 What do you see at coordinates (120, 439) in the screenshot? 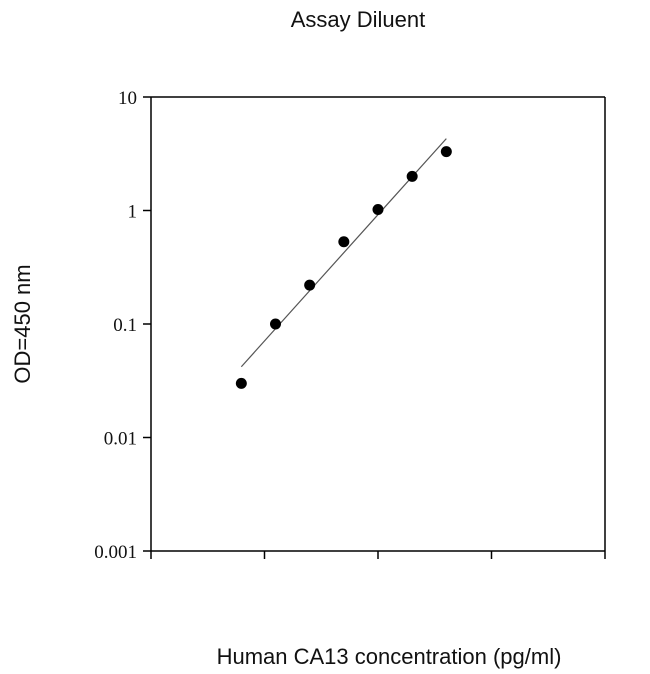
I see `y-tick-label: 0.01` at bounding box center [120, 439].